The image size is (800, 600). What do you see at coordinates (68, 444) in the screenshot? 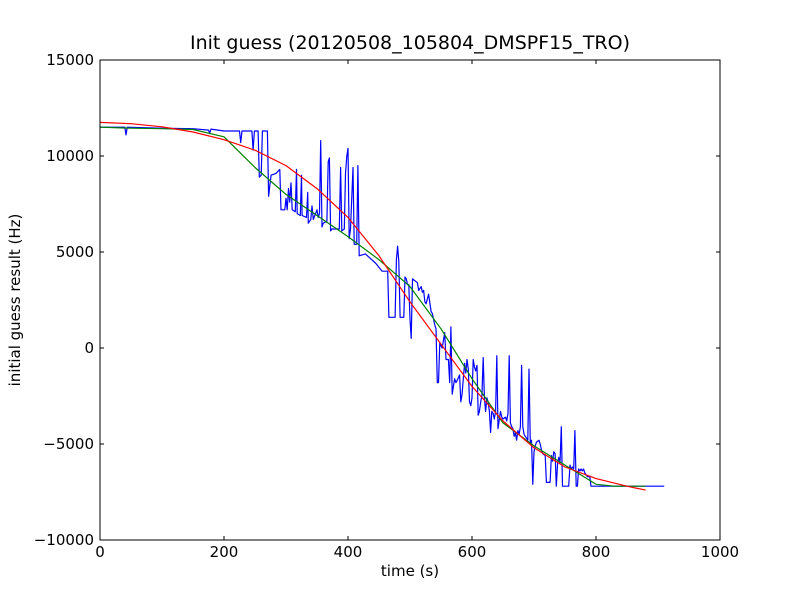
I see `y-tick-label: −5000` at bounding box center [68, 444].